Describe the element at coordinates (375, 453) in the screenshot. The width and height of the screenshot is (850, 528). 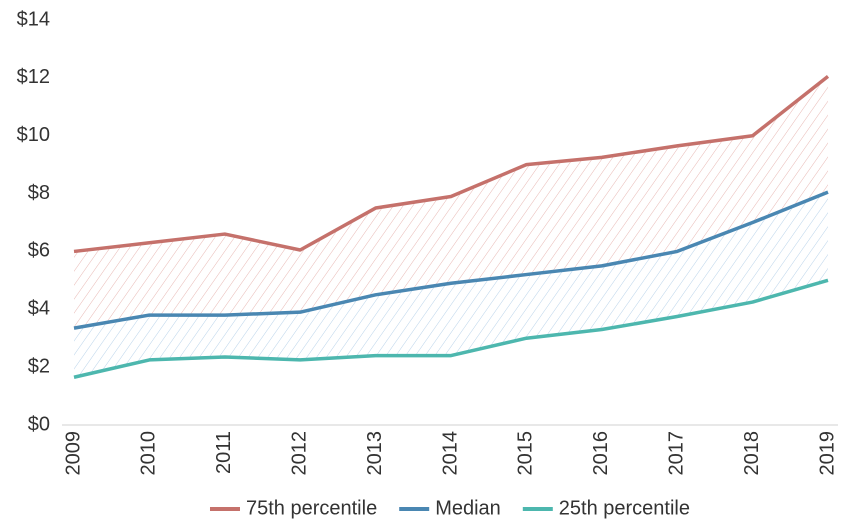
I see `x-tick-label: 2013` at that location.